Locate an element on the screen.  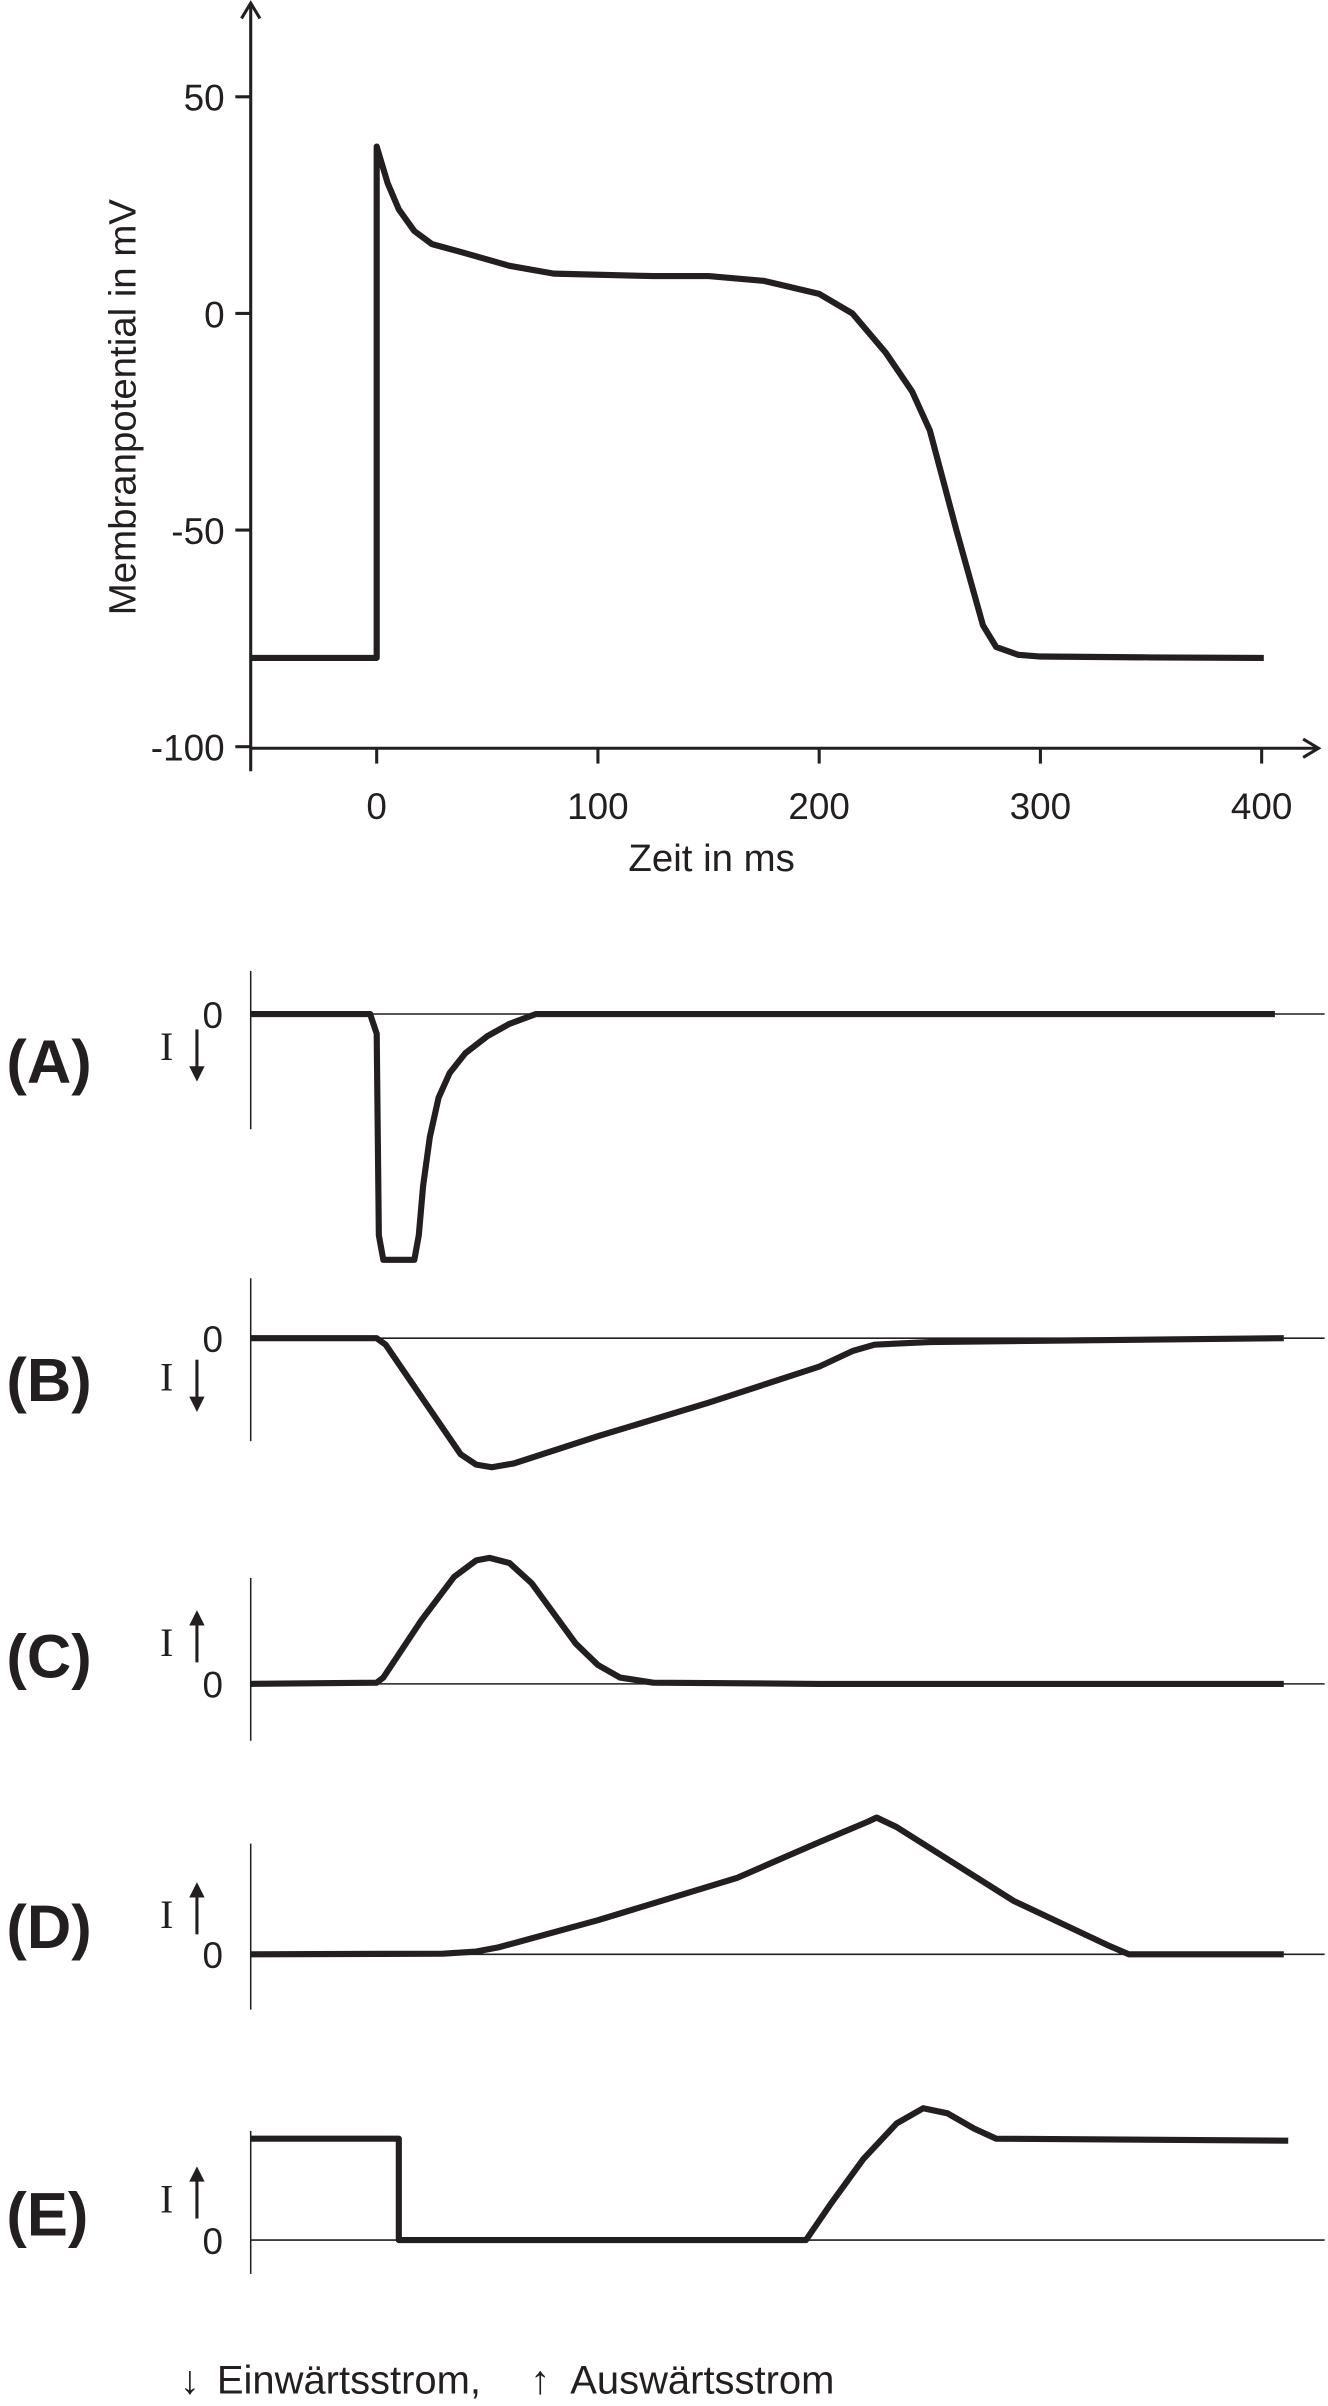
y-axis-arrow-icon is located at coordinates (251, 10).